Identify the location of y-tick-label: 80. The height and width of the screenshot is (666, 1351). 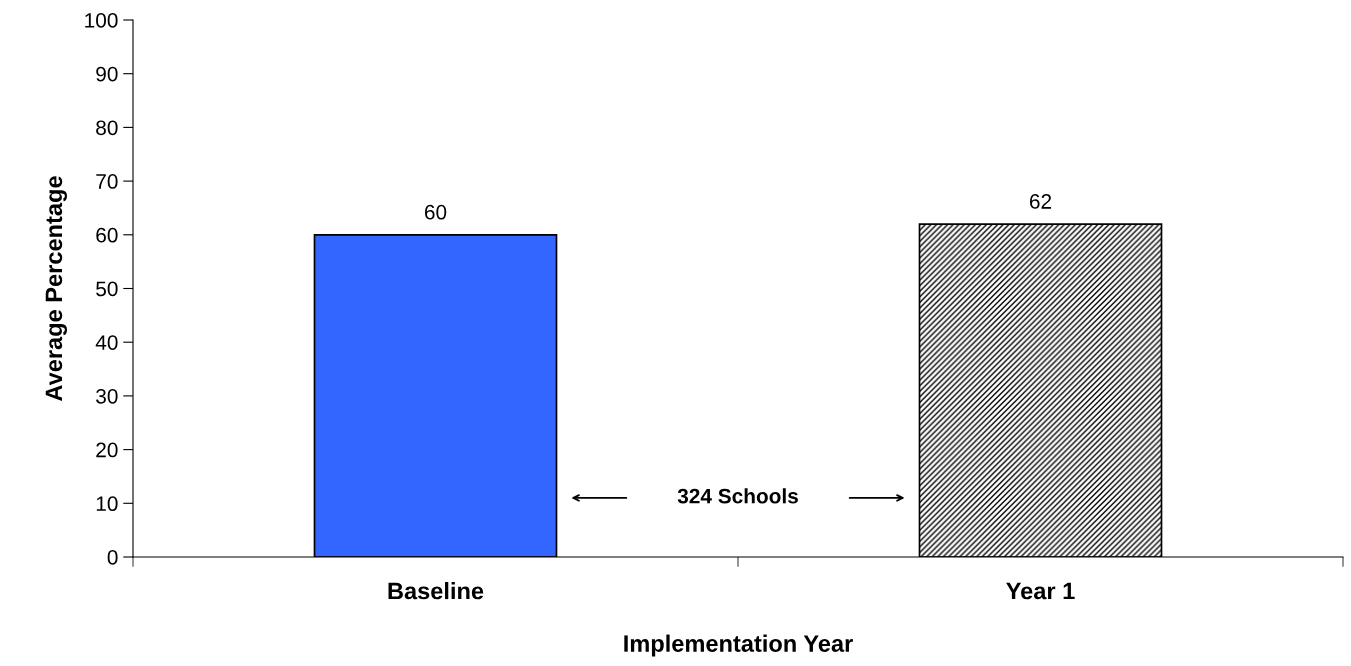
(107, 128).